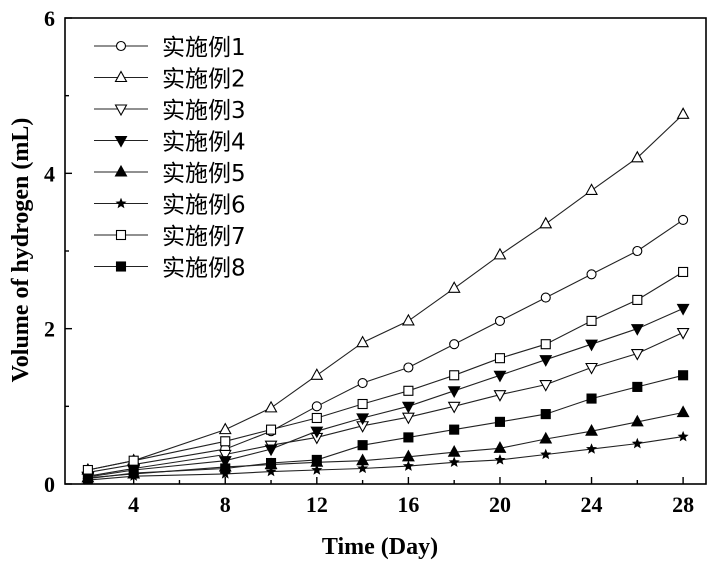 The width and height of the screenshot is (715, 567). What do you see at coordinates (408, 504) in the screenshot?
I see `x-tick-label: 16` at bounding box center [408, 504].